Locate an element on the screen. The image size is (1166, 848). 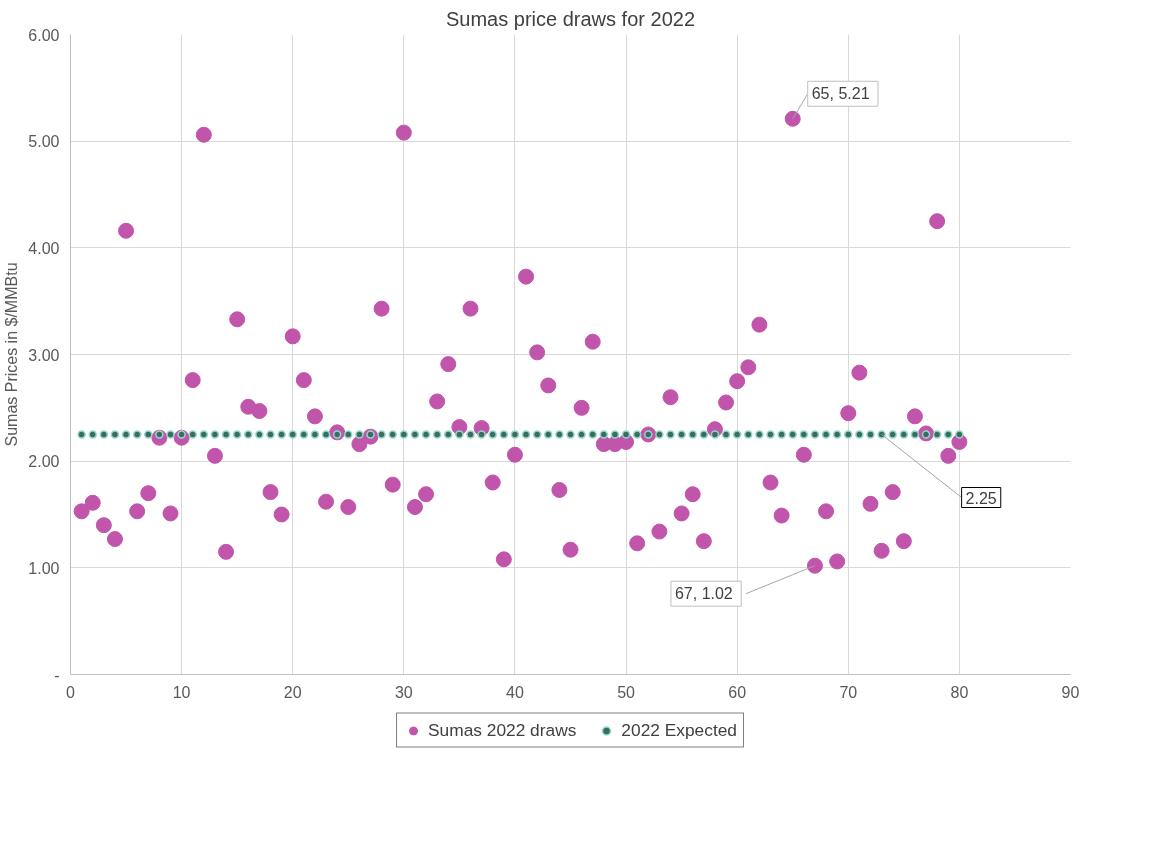
y-tick-label: 6.00 is located at coordinates (44, 35).